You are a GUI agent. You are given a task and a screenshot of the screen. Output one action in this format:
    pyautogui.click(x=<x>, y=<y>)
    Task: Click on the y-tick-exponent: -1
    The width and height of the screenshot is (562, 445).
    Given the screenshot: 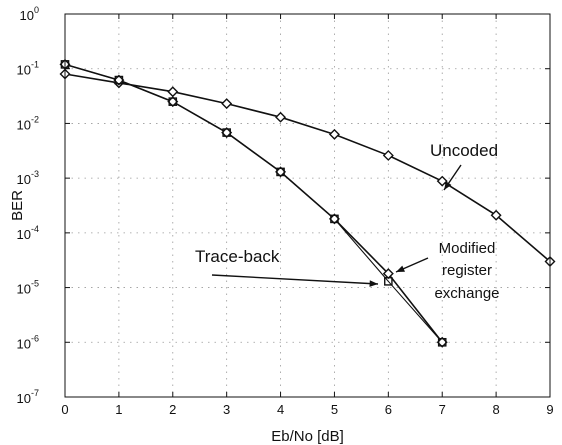 What is the action you would take?
    pyautogui.click(x=35, y=65)
    